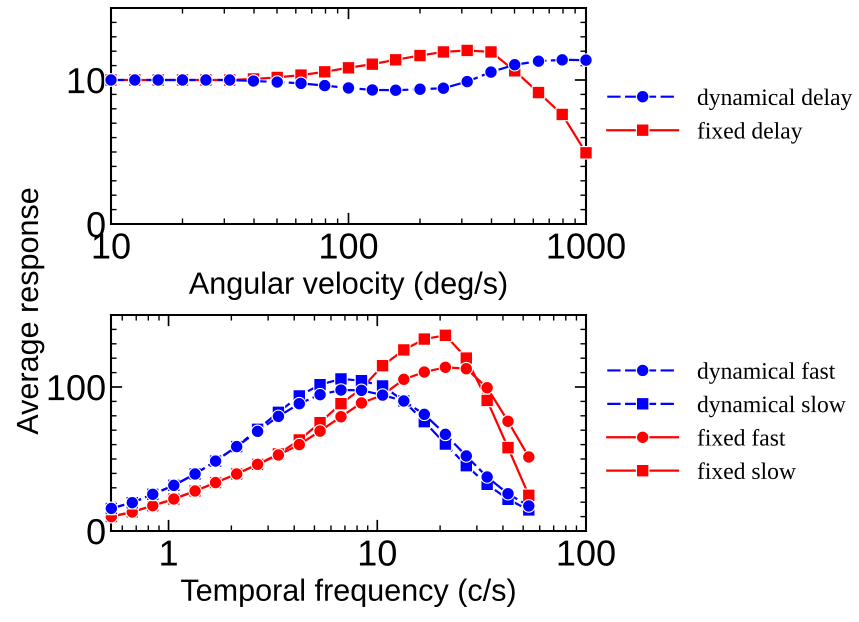 The width and height of the screenshot is (859, 622). I want to click on legend-label: dynamical fast, so click(767, 373).